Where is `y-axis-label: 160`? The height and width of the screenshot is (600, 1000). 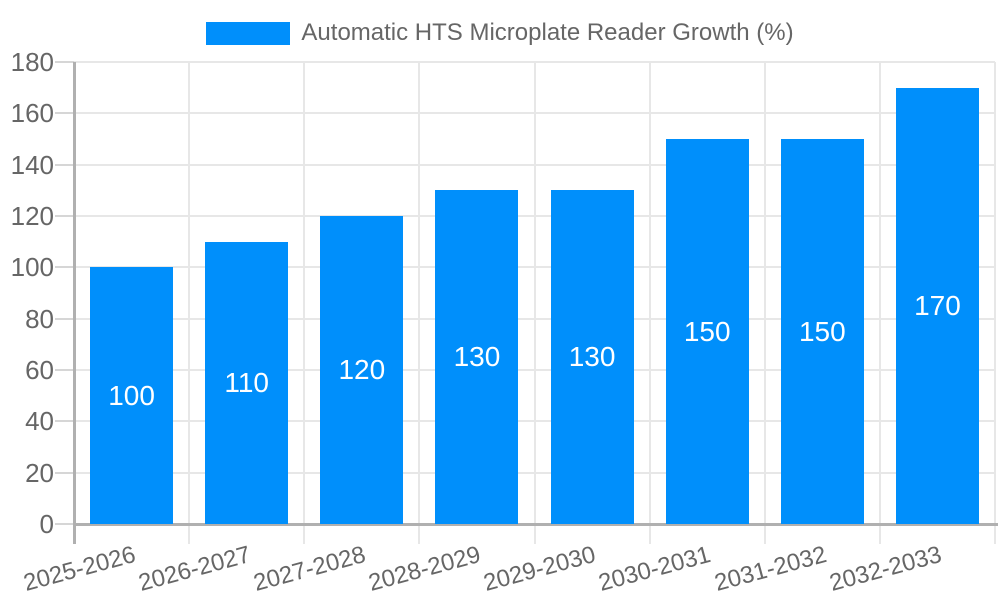 y-axis-label: 160 is located at coordinates (32, 113).